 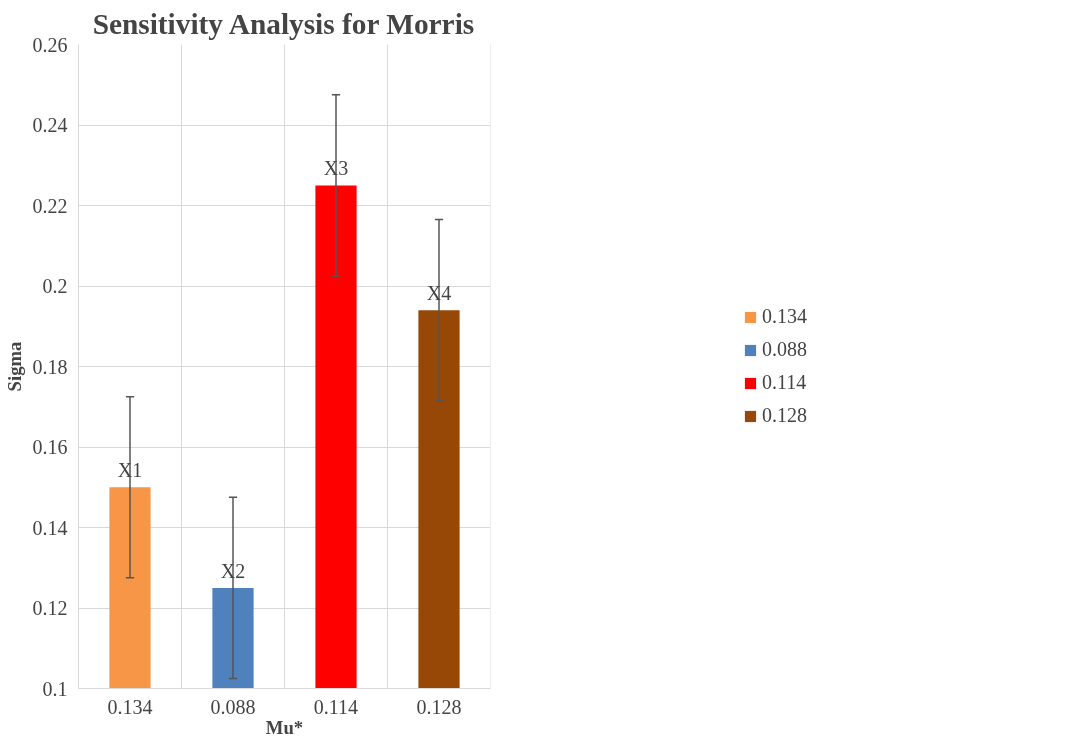 I want to click on y-tick-label: 0.14, so click(x=50, y=527).